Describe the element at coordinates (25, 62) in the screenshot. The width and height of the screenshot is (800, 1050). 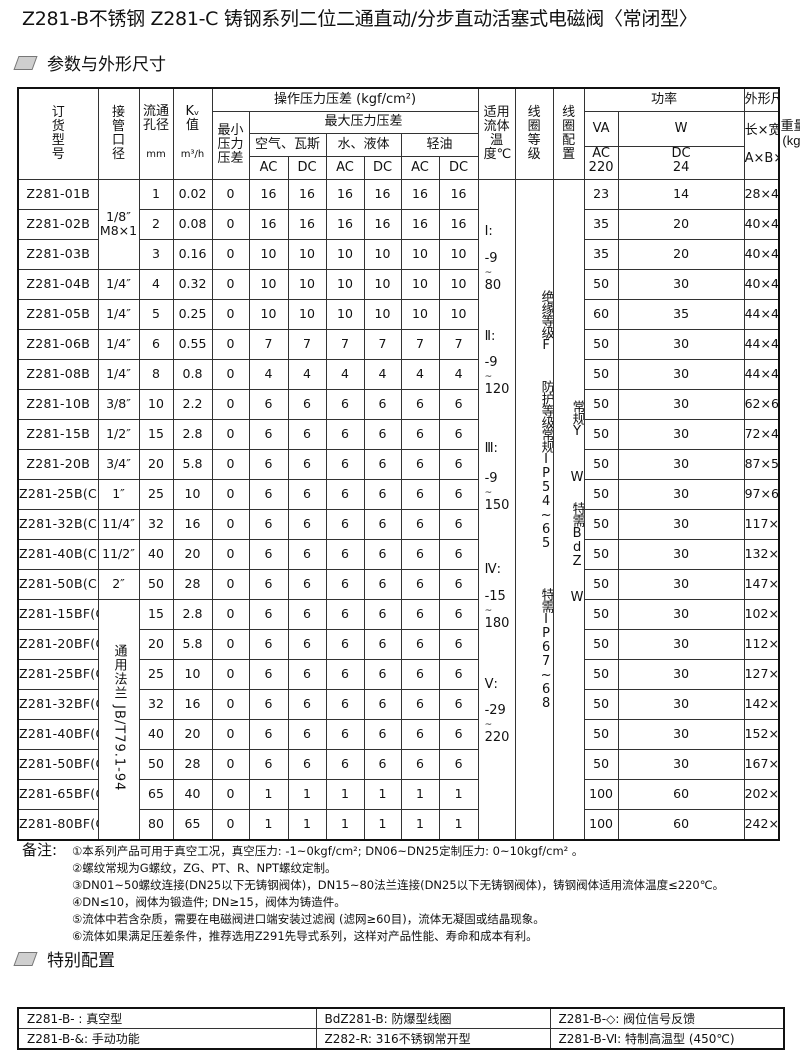
I see `section-marker-icon` at that location.